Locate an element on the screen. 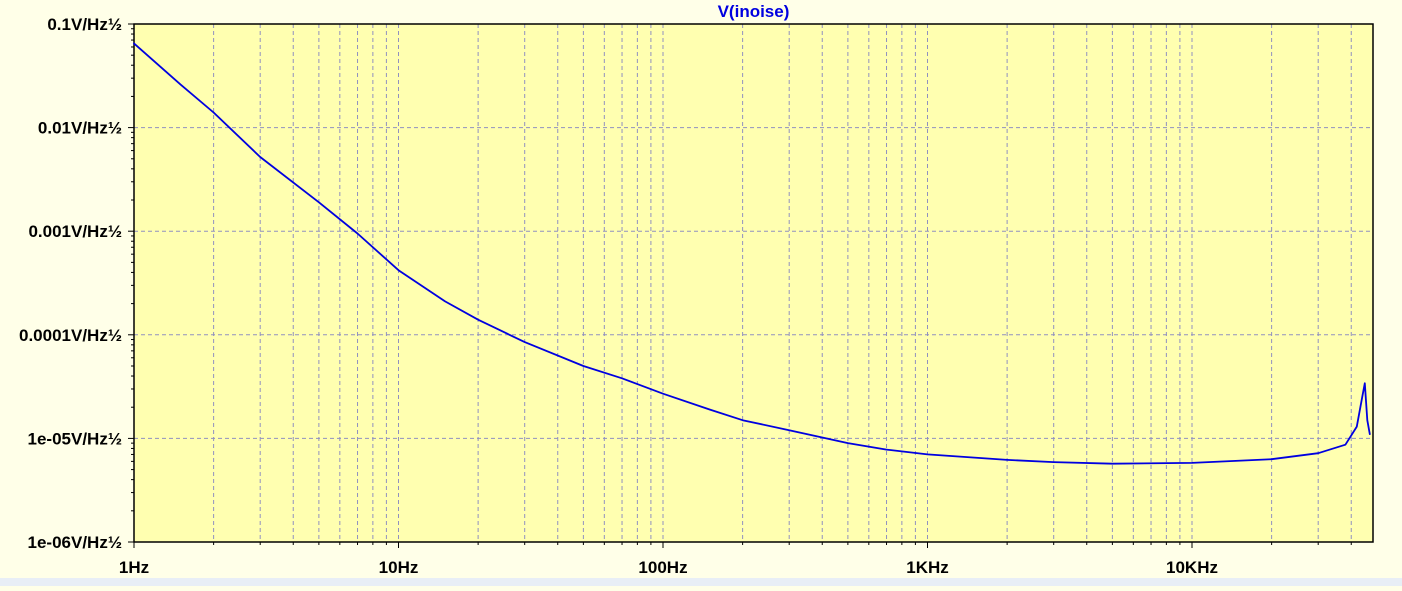 The image size is (1402, 591). y-tick-label: 1e-06V/Hz½ is located at coordinates (75, 542).